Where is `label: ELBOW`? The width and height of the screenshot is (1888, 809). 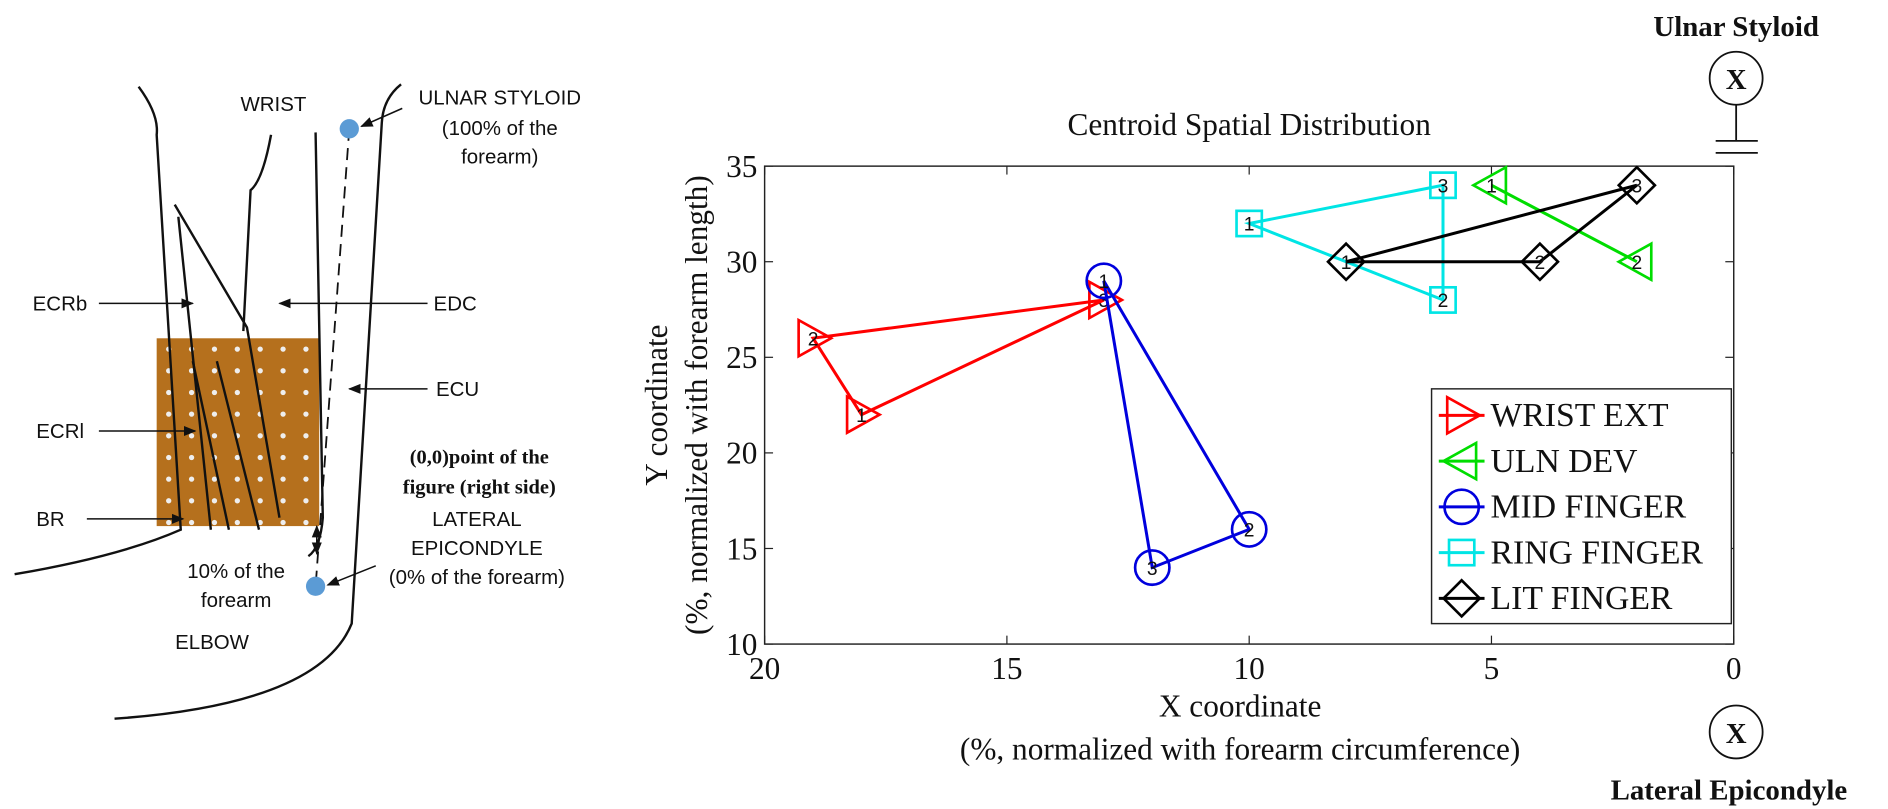 label: ELBOW is located at coordinates (212, 642).